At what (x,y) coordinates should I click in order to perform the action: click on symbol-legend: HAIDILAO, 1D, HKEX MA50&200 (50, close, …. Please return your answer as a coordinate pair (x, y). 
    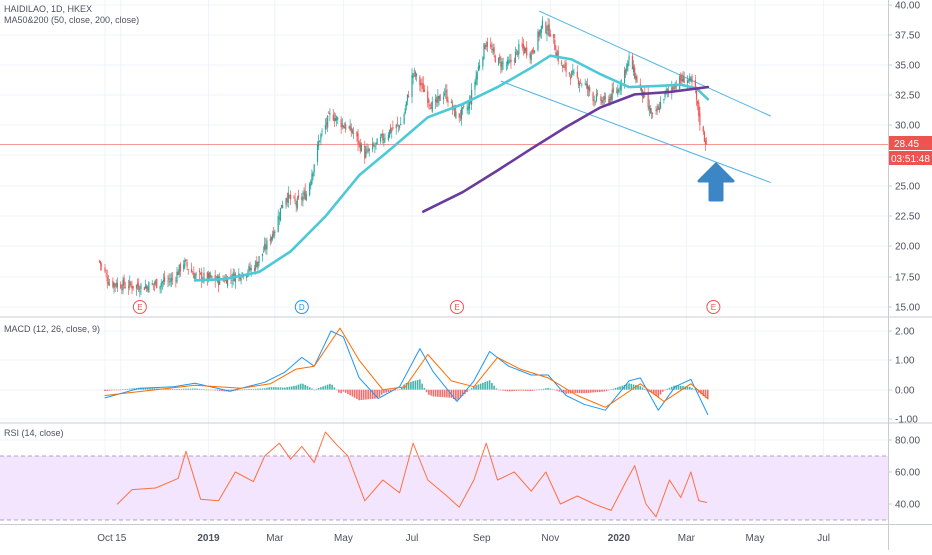
    Looking at the image, I should click on (71, 15).